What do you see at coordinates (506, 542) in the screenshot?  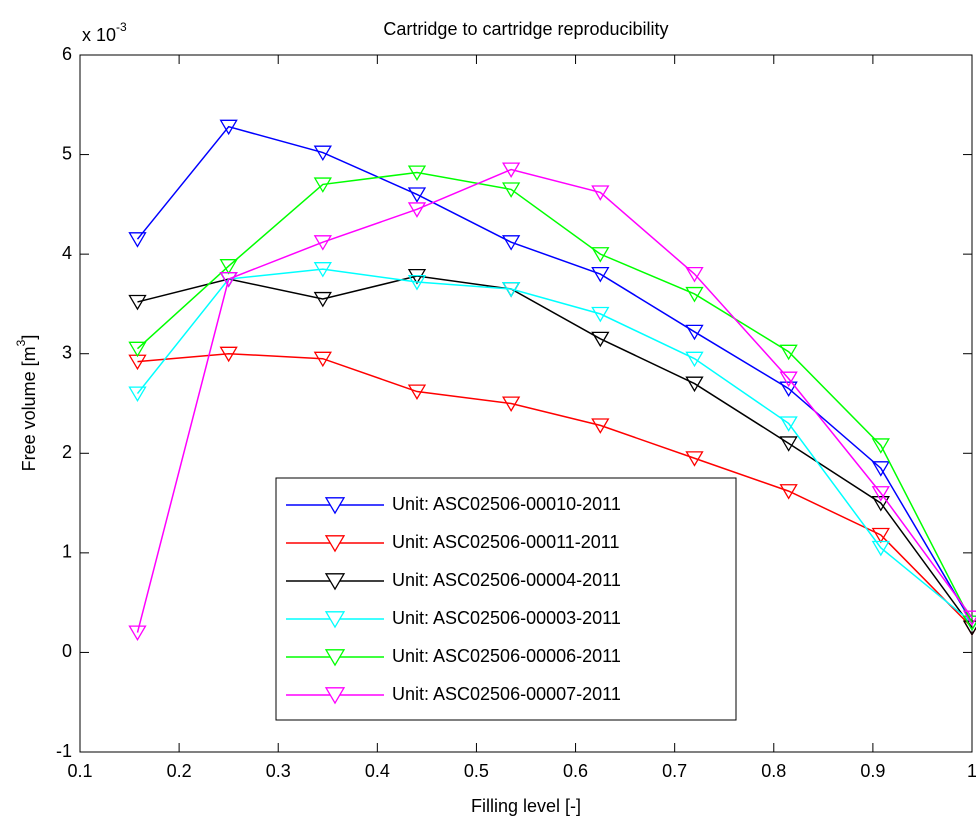 I see `legend-label: Unit: ASC02506-00011-2011` at bounding box center [506, 542].